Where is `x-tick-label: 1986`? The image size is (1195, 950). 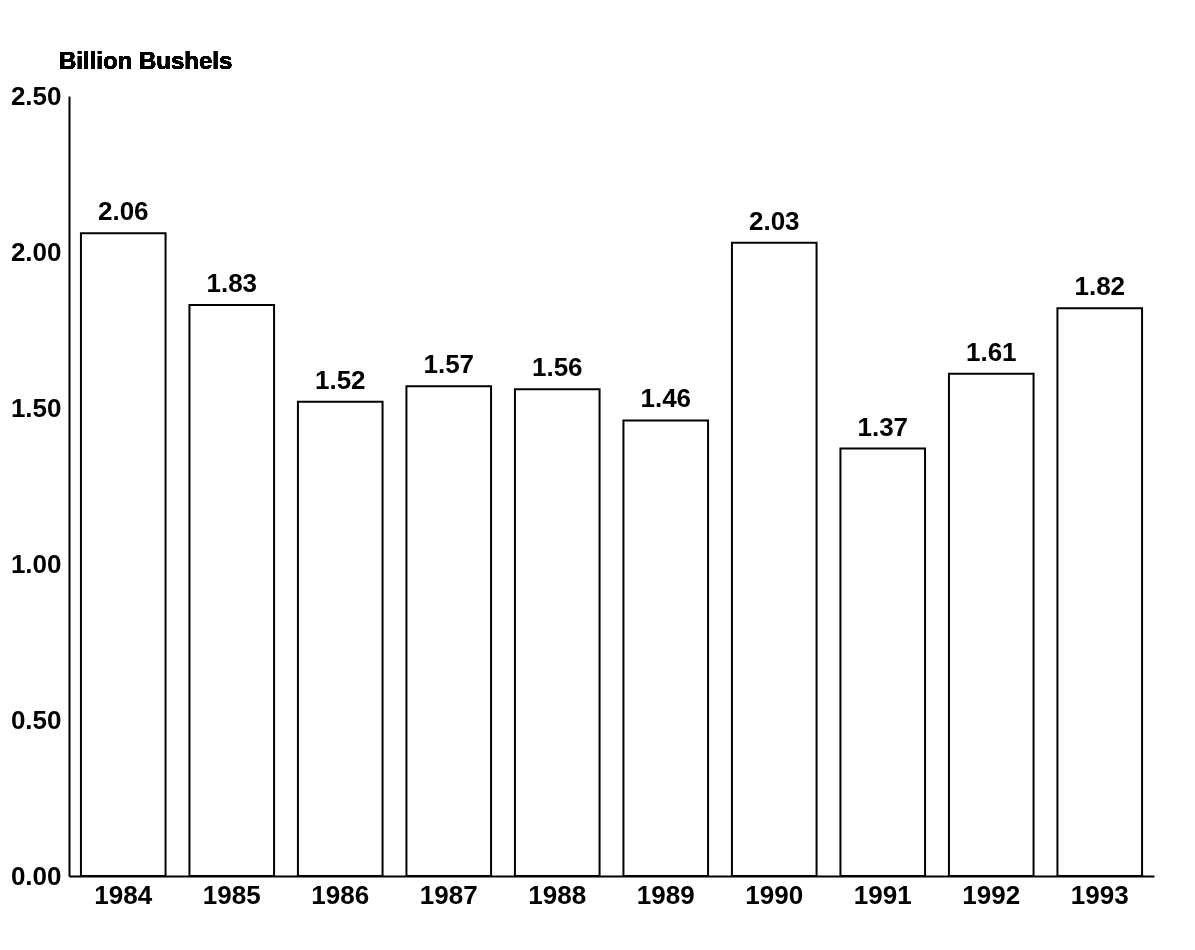 x-tick-label: 1986 is located at coordinates (340, 894).